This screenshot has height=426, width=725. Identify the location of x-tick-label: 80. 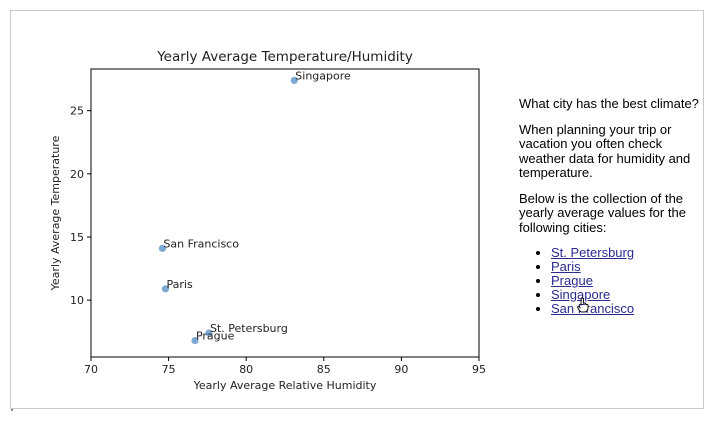
(246, 369).